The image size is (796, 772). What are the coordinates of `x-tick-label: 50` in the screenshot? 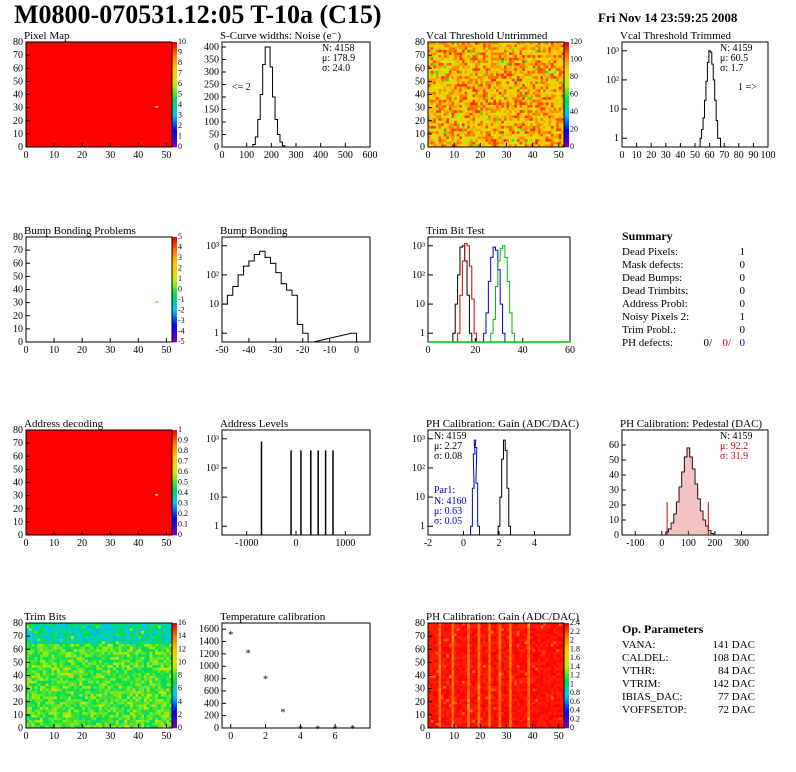 It's located at (166, 350).